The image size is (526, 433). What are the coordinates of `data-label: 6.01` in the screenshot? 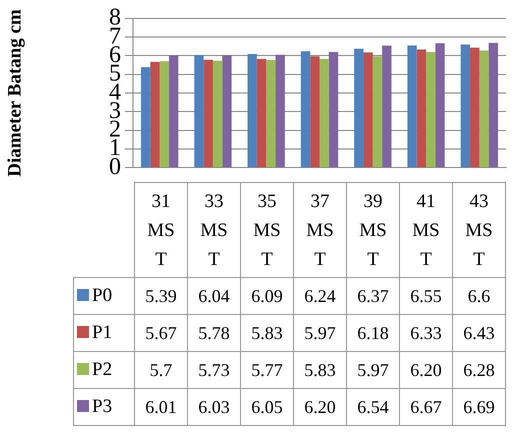 It's located at (161, 407).